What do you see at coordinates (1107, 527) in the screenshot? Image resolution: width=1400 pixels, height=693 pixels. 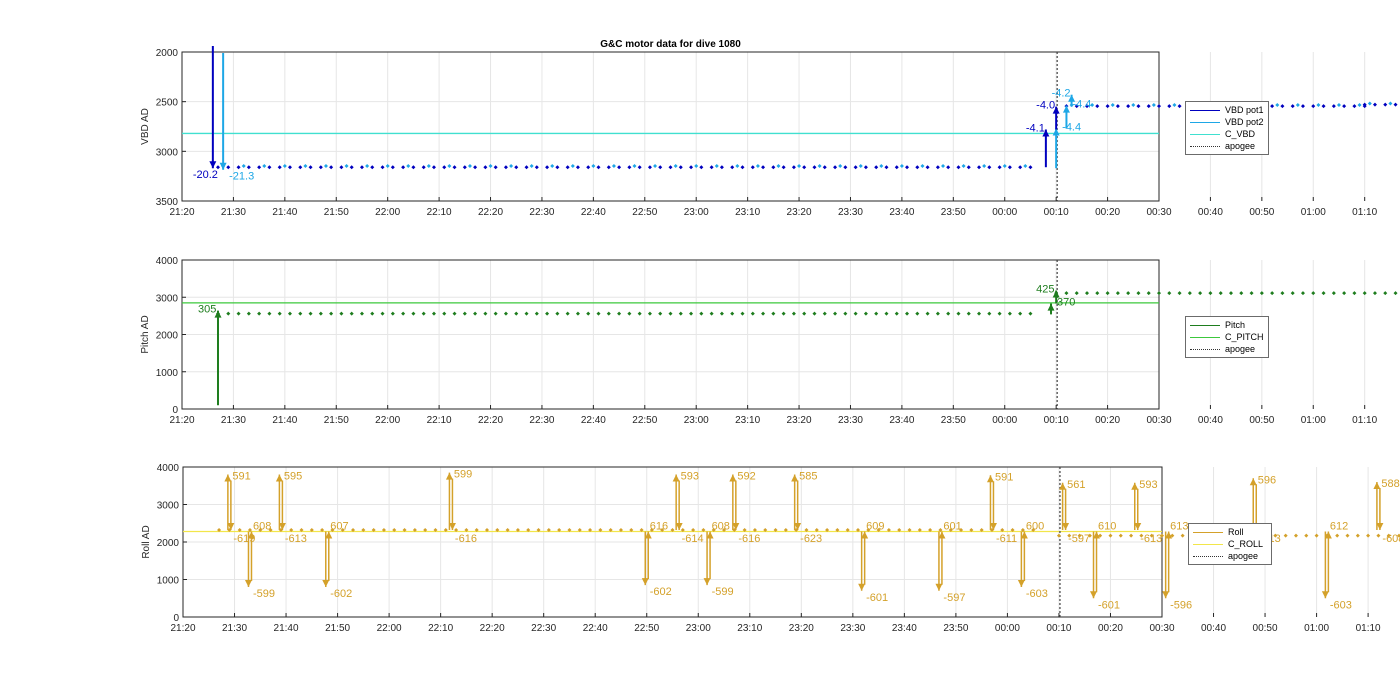 I see `roll-up-label: 610` at bounding box center [1107, 527].